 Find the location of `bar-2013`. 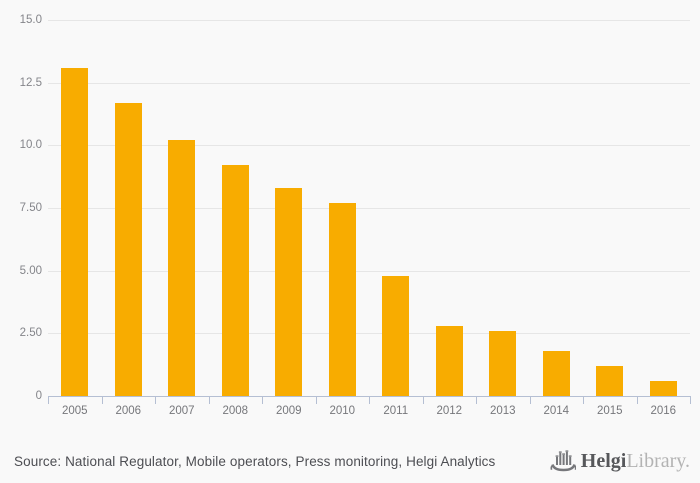

bar-2013 is located at coordinates (503, 363).